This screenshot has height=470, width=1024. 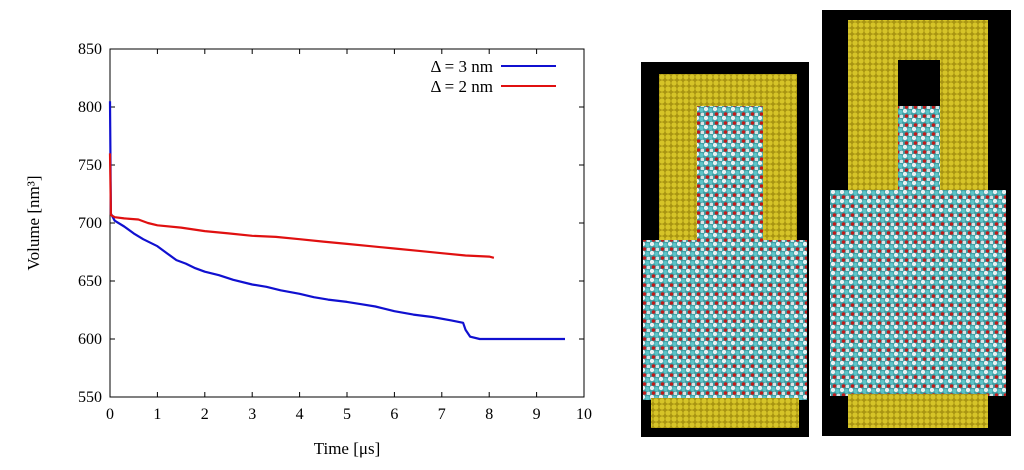 I want to click on simulation-snapshot-delta-3nm, so click(x=725, y=249).